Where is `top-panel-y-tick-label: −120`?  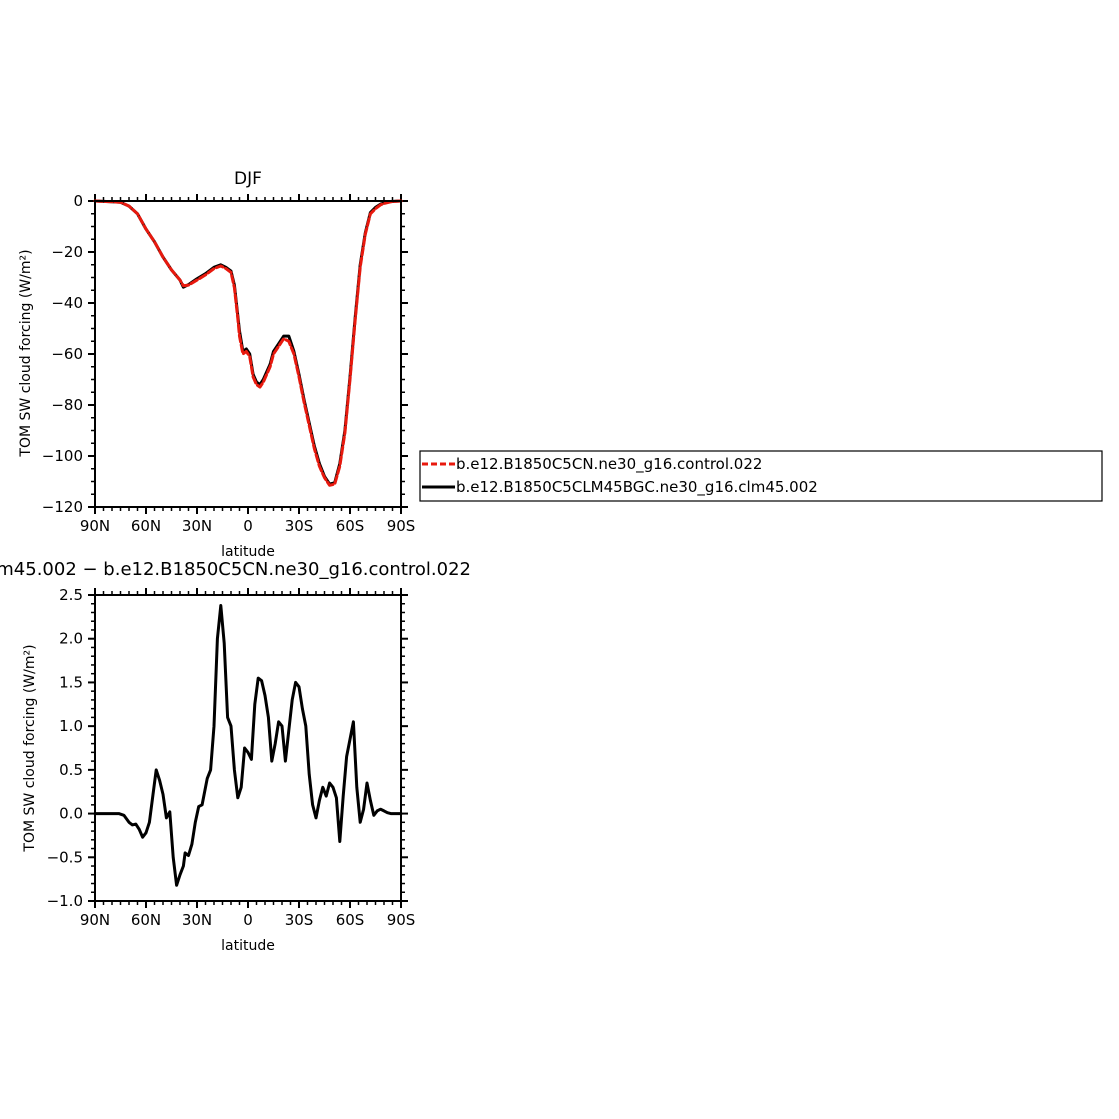 top-panel-y-tick-label: −120 is located at coordinates (62, 507).